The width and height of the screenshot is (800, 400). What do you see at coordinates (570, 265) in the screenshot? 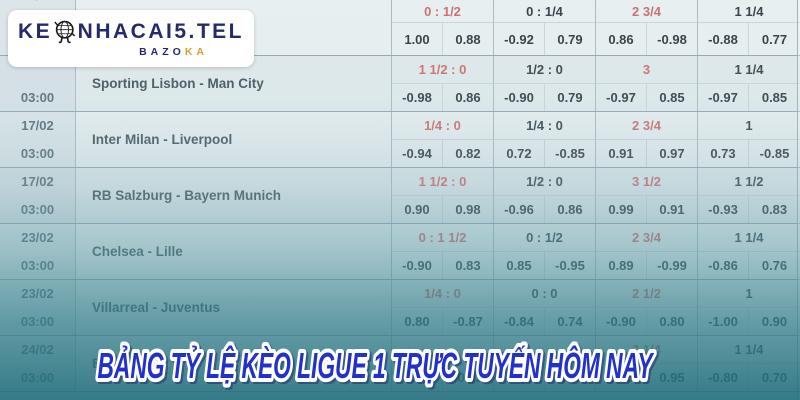
I see `odds-cell: -0.95` at bounding box center [570, 265].